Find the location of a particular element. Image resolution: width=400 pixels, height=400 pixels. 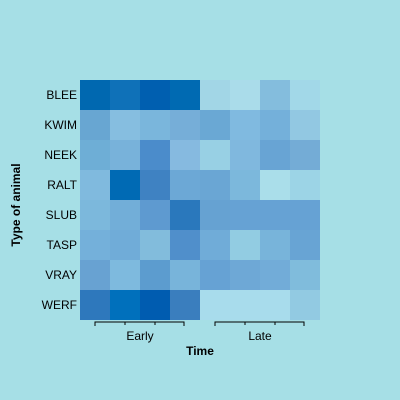

group-label-early: Early is located at coordinates (139, 336).